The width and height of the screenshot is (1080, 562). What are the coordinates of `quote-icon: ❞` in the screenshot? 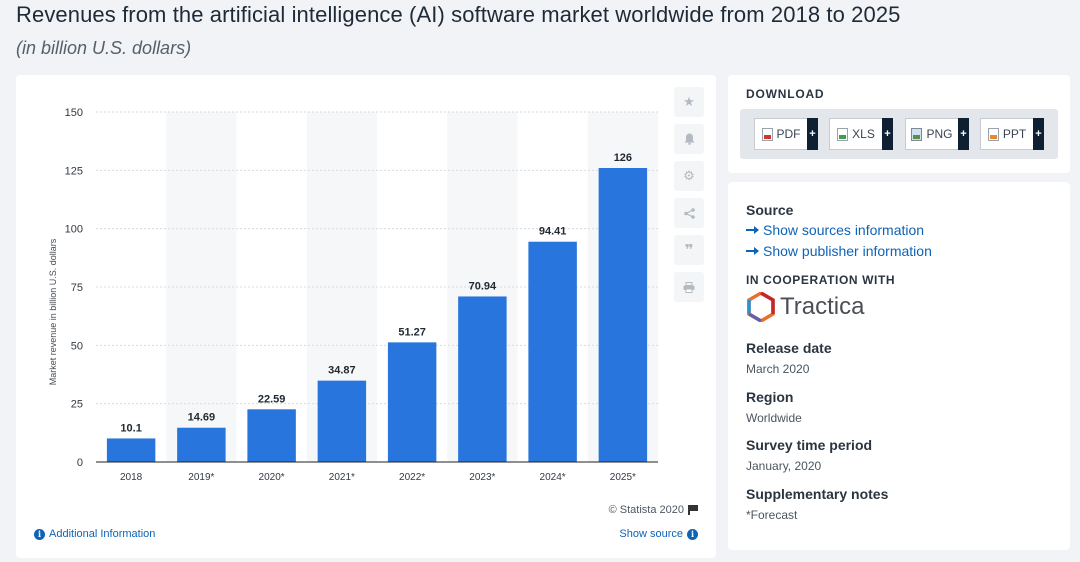 It's located at (689, 250).